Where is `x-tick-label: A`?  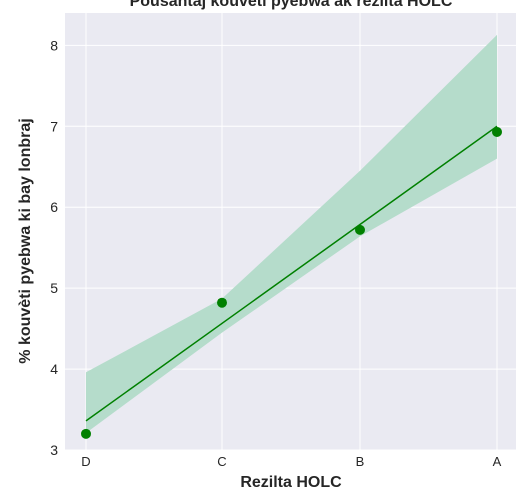
x-tick-label: A is located at coordinates (497, 461).